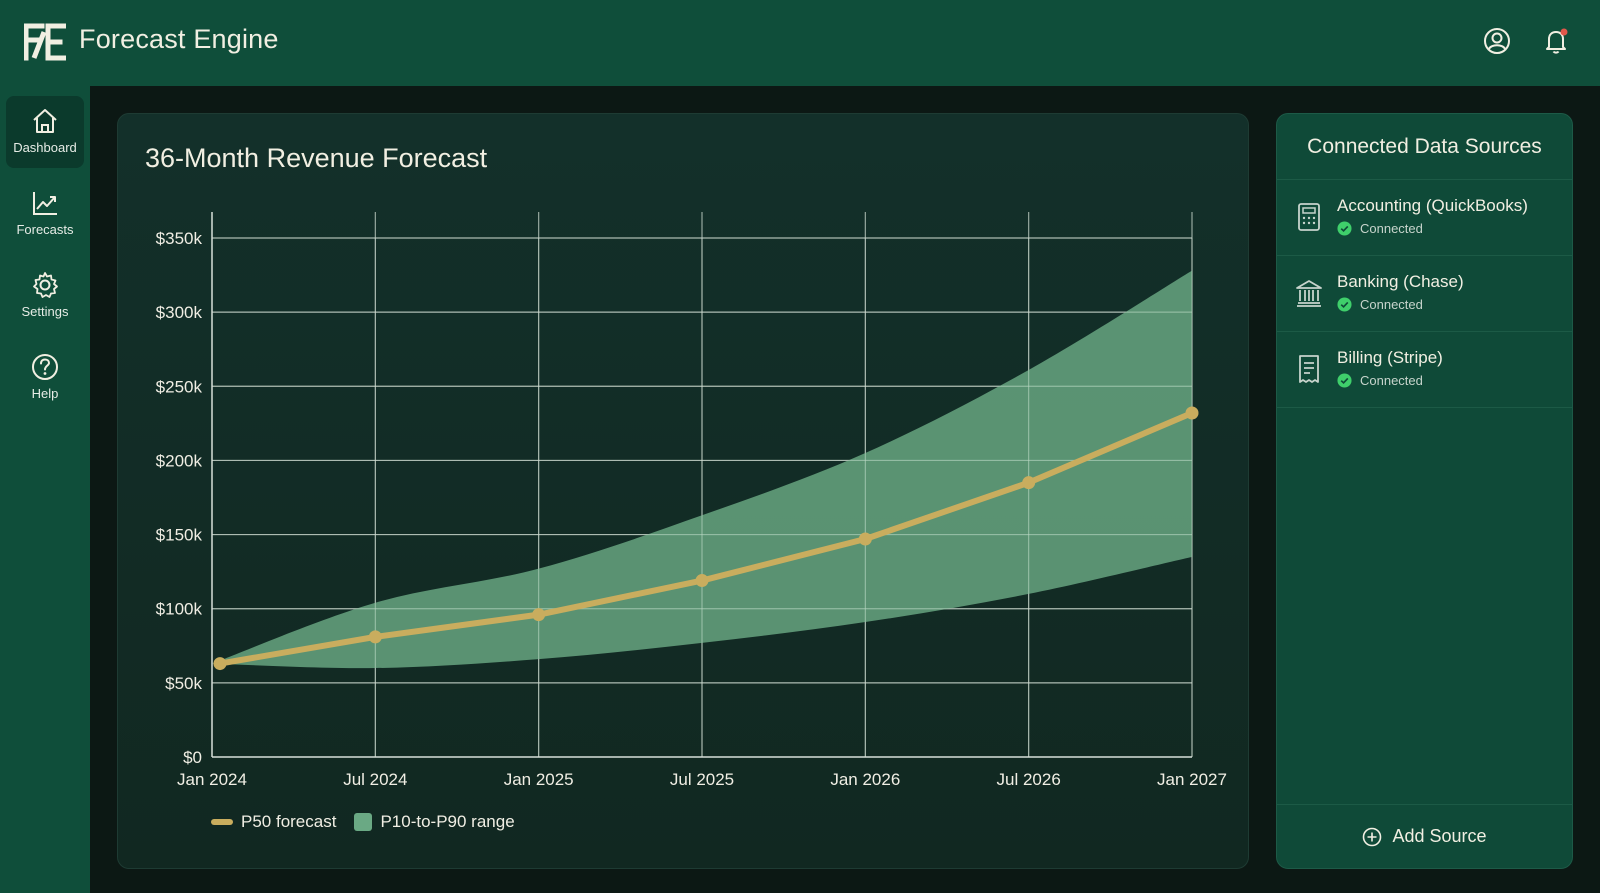 This screenshot has width=1600, height=893. I want to click on sidebar-item-forecasts: Forecasts, so click(45, 214).